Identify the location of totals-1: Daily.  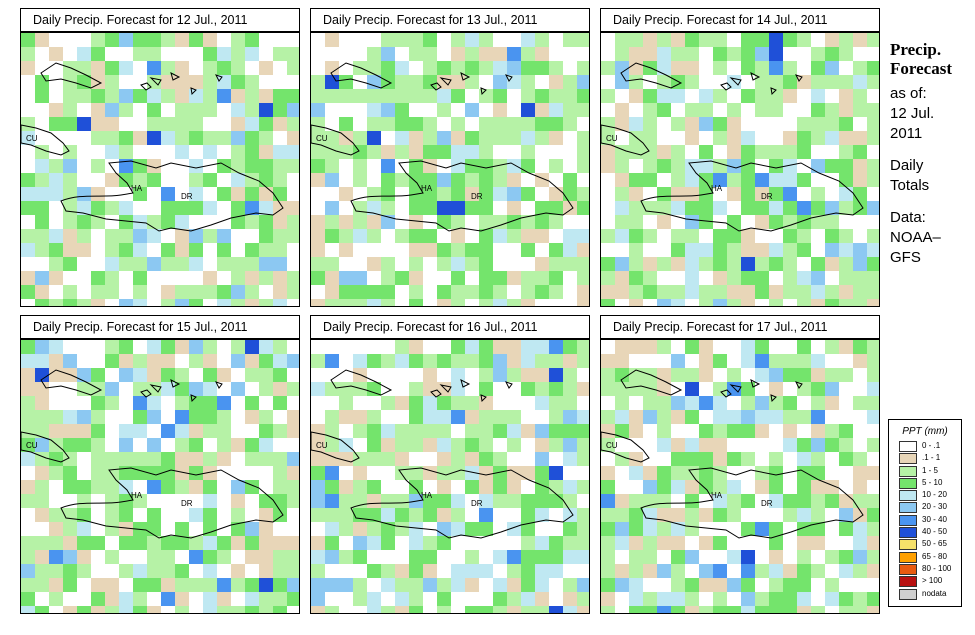
(907, 165).